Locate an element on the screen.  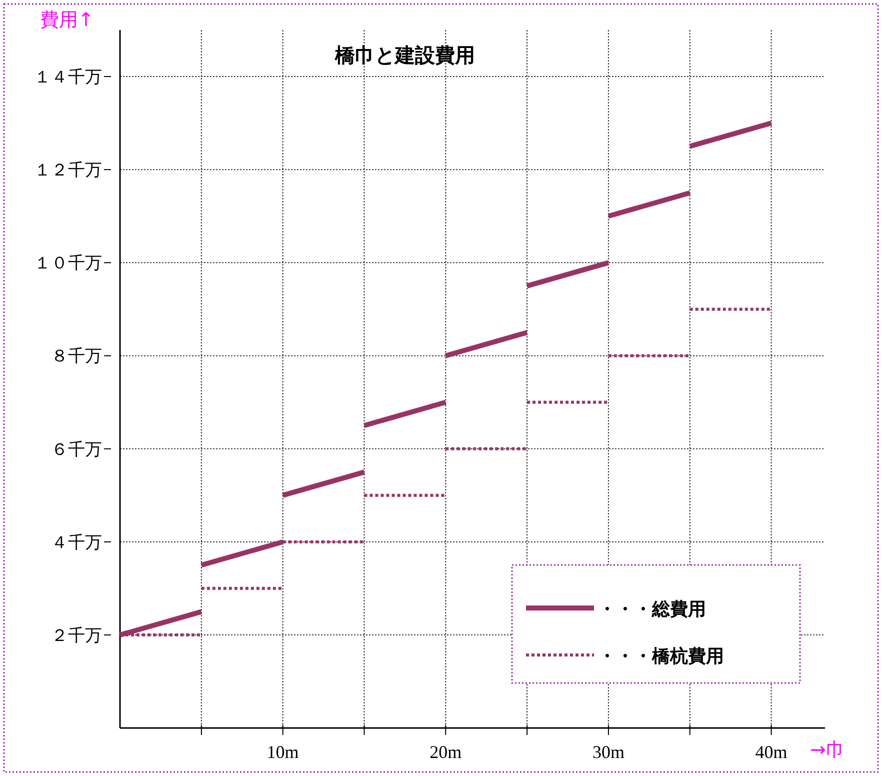
x-tick-label: 30m is located at coordinates (608, 752).